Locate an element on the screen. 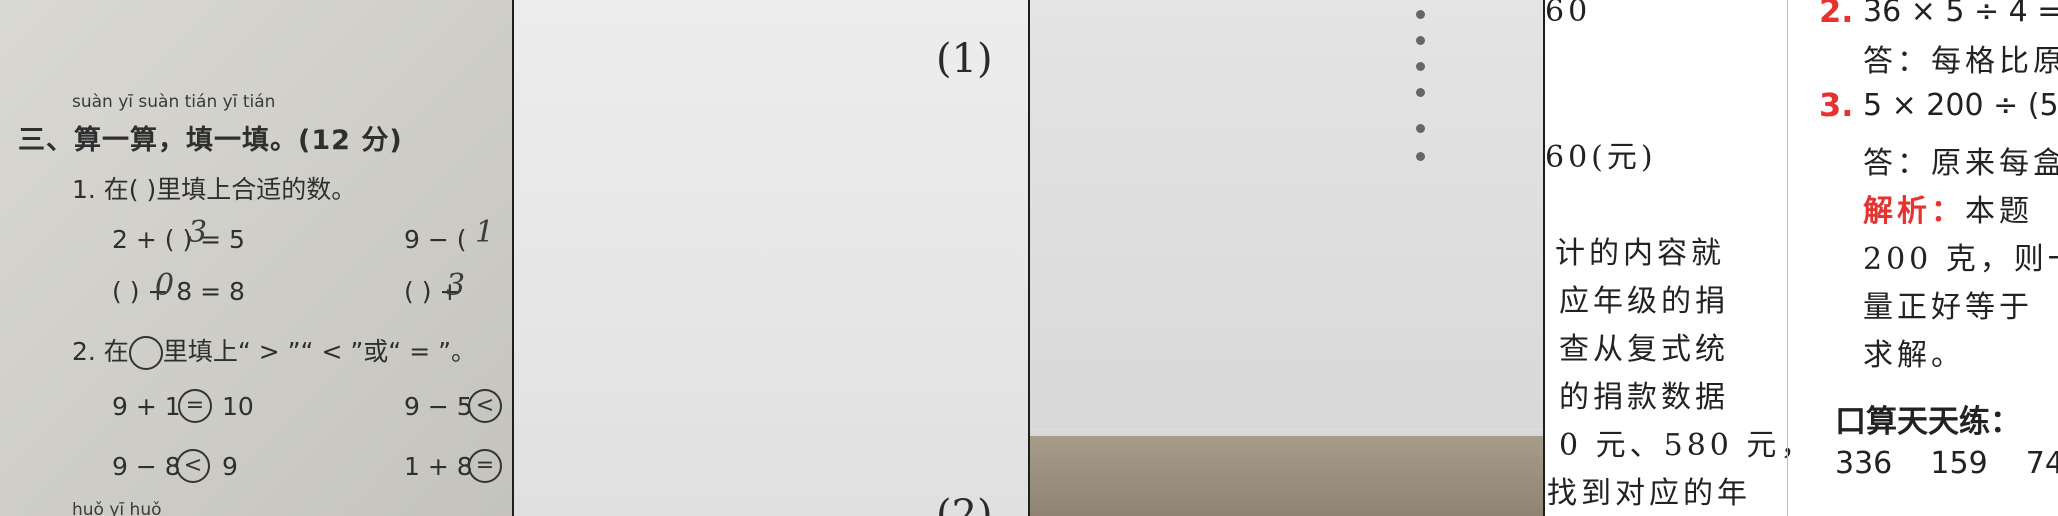  table-surface is located at coordinates (1286, 476).